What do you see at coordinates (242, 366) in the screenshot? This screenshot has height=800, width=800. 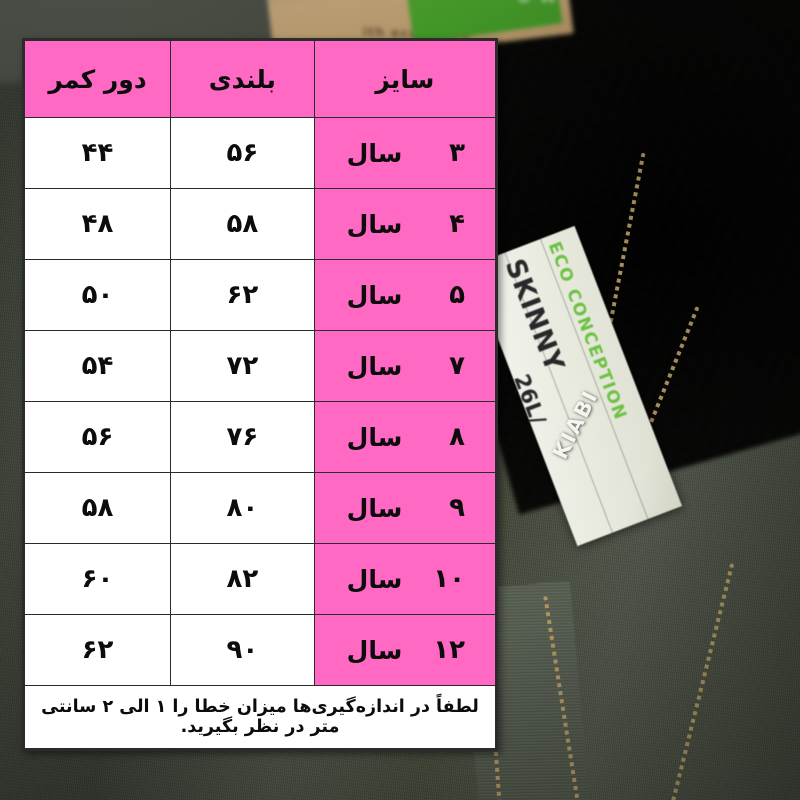 I see `cell-length: ۷۲` at bounding box center [242, 366].